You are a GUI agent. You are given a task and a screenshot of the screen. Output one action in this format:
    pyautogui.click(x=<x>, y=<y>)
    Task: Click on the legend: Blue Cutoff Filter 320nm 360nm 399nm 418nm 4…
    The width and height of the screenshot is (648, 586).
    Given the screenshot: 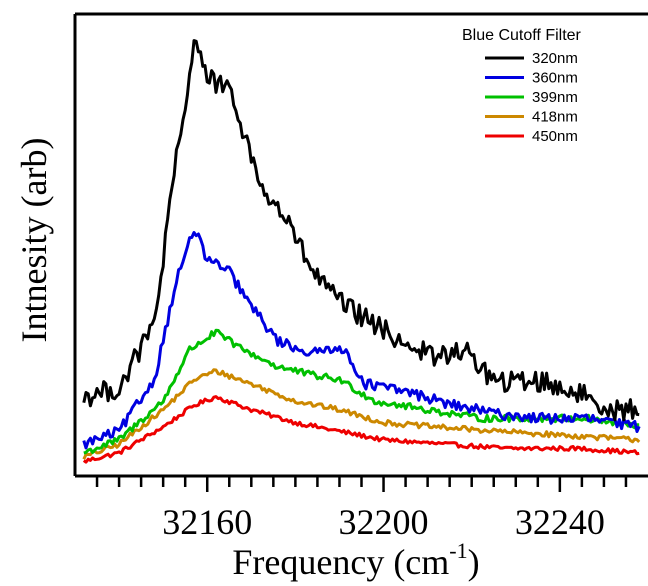 What is the action you would take?
    pyautogui.click(x=522, y=86)
    